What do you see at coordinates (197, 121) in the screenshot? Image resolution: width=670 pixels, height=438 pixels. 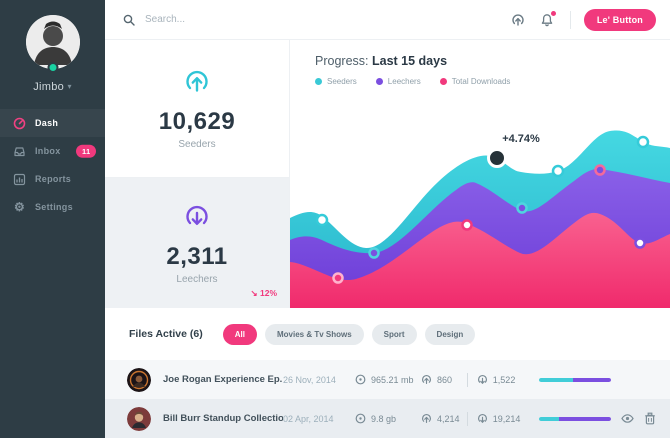 I see `seeders-value: 10,629` at bounding box center [197, 121].